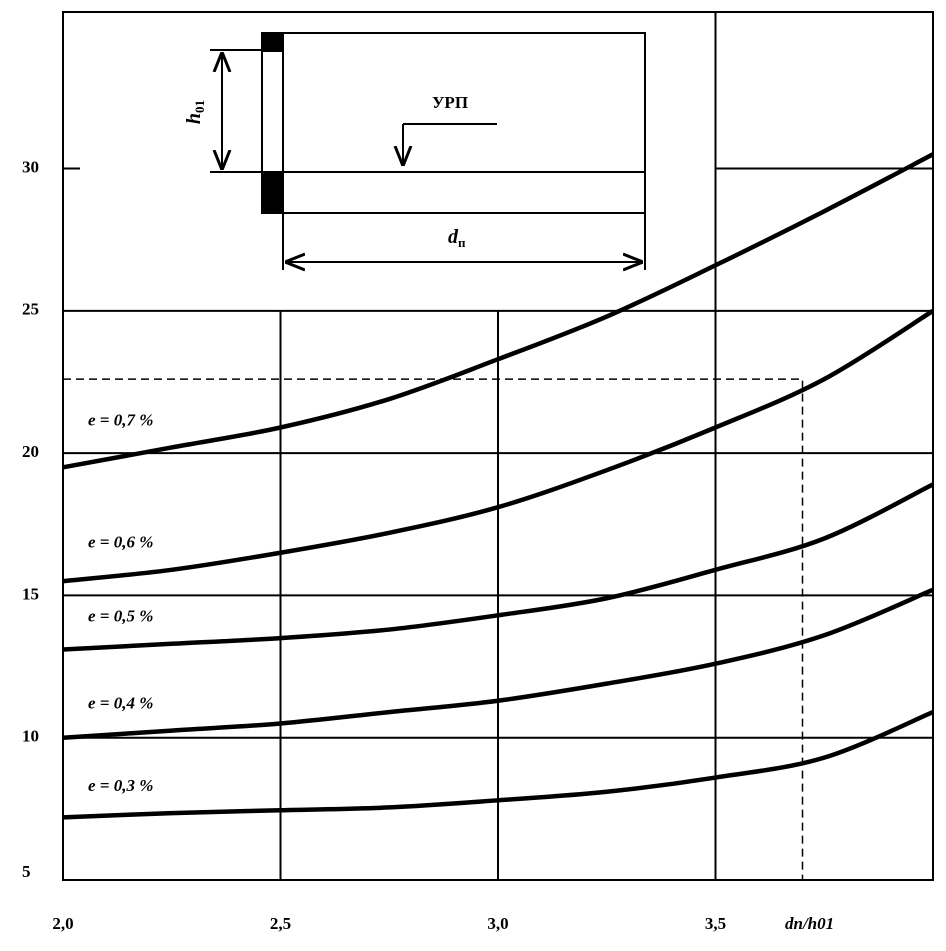 The height and width of the screenshot is (951, 946). Describe the element at coordinates (120, 616) in the screenshot. I see `series-label: e = 0,5 %` at that location.